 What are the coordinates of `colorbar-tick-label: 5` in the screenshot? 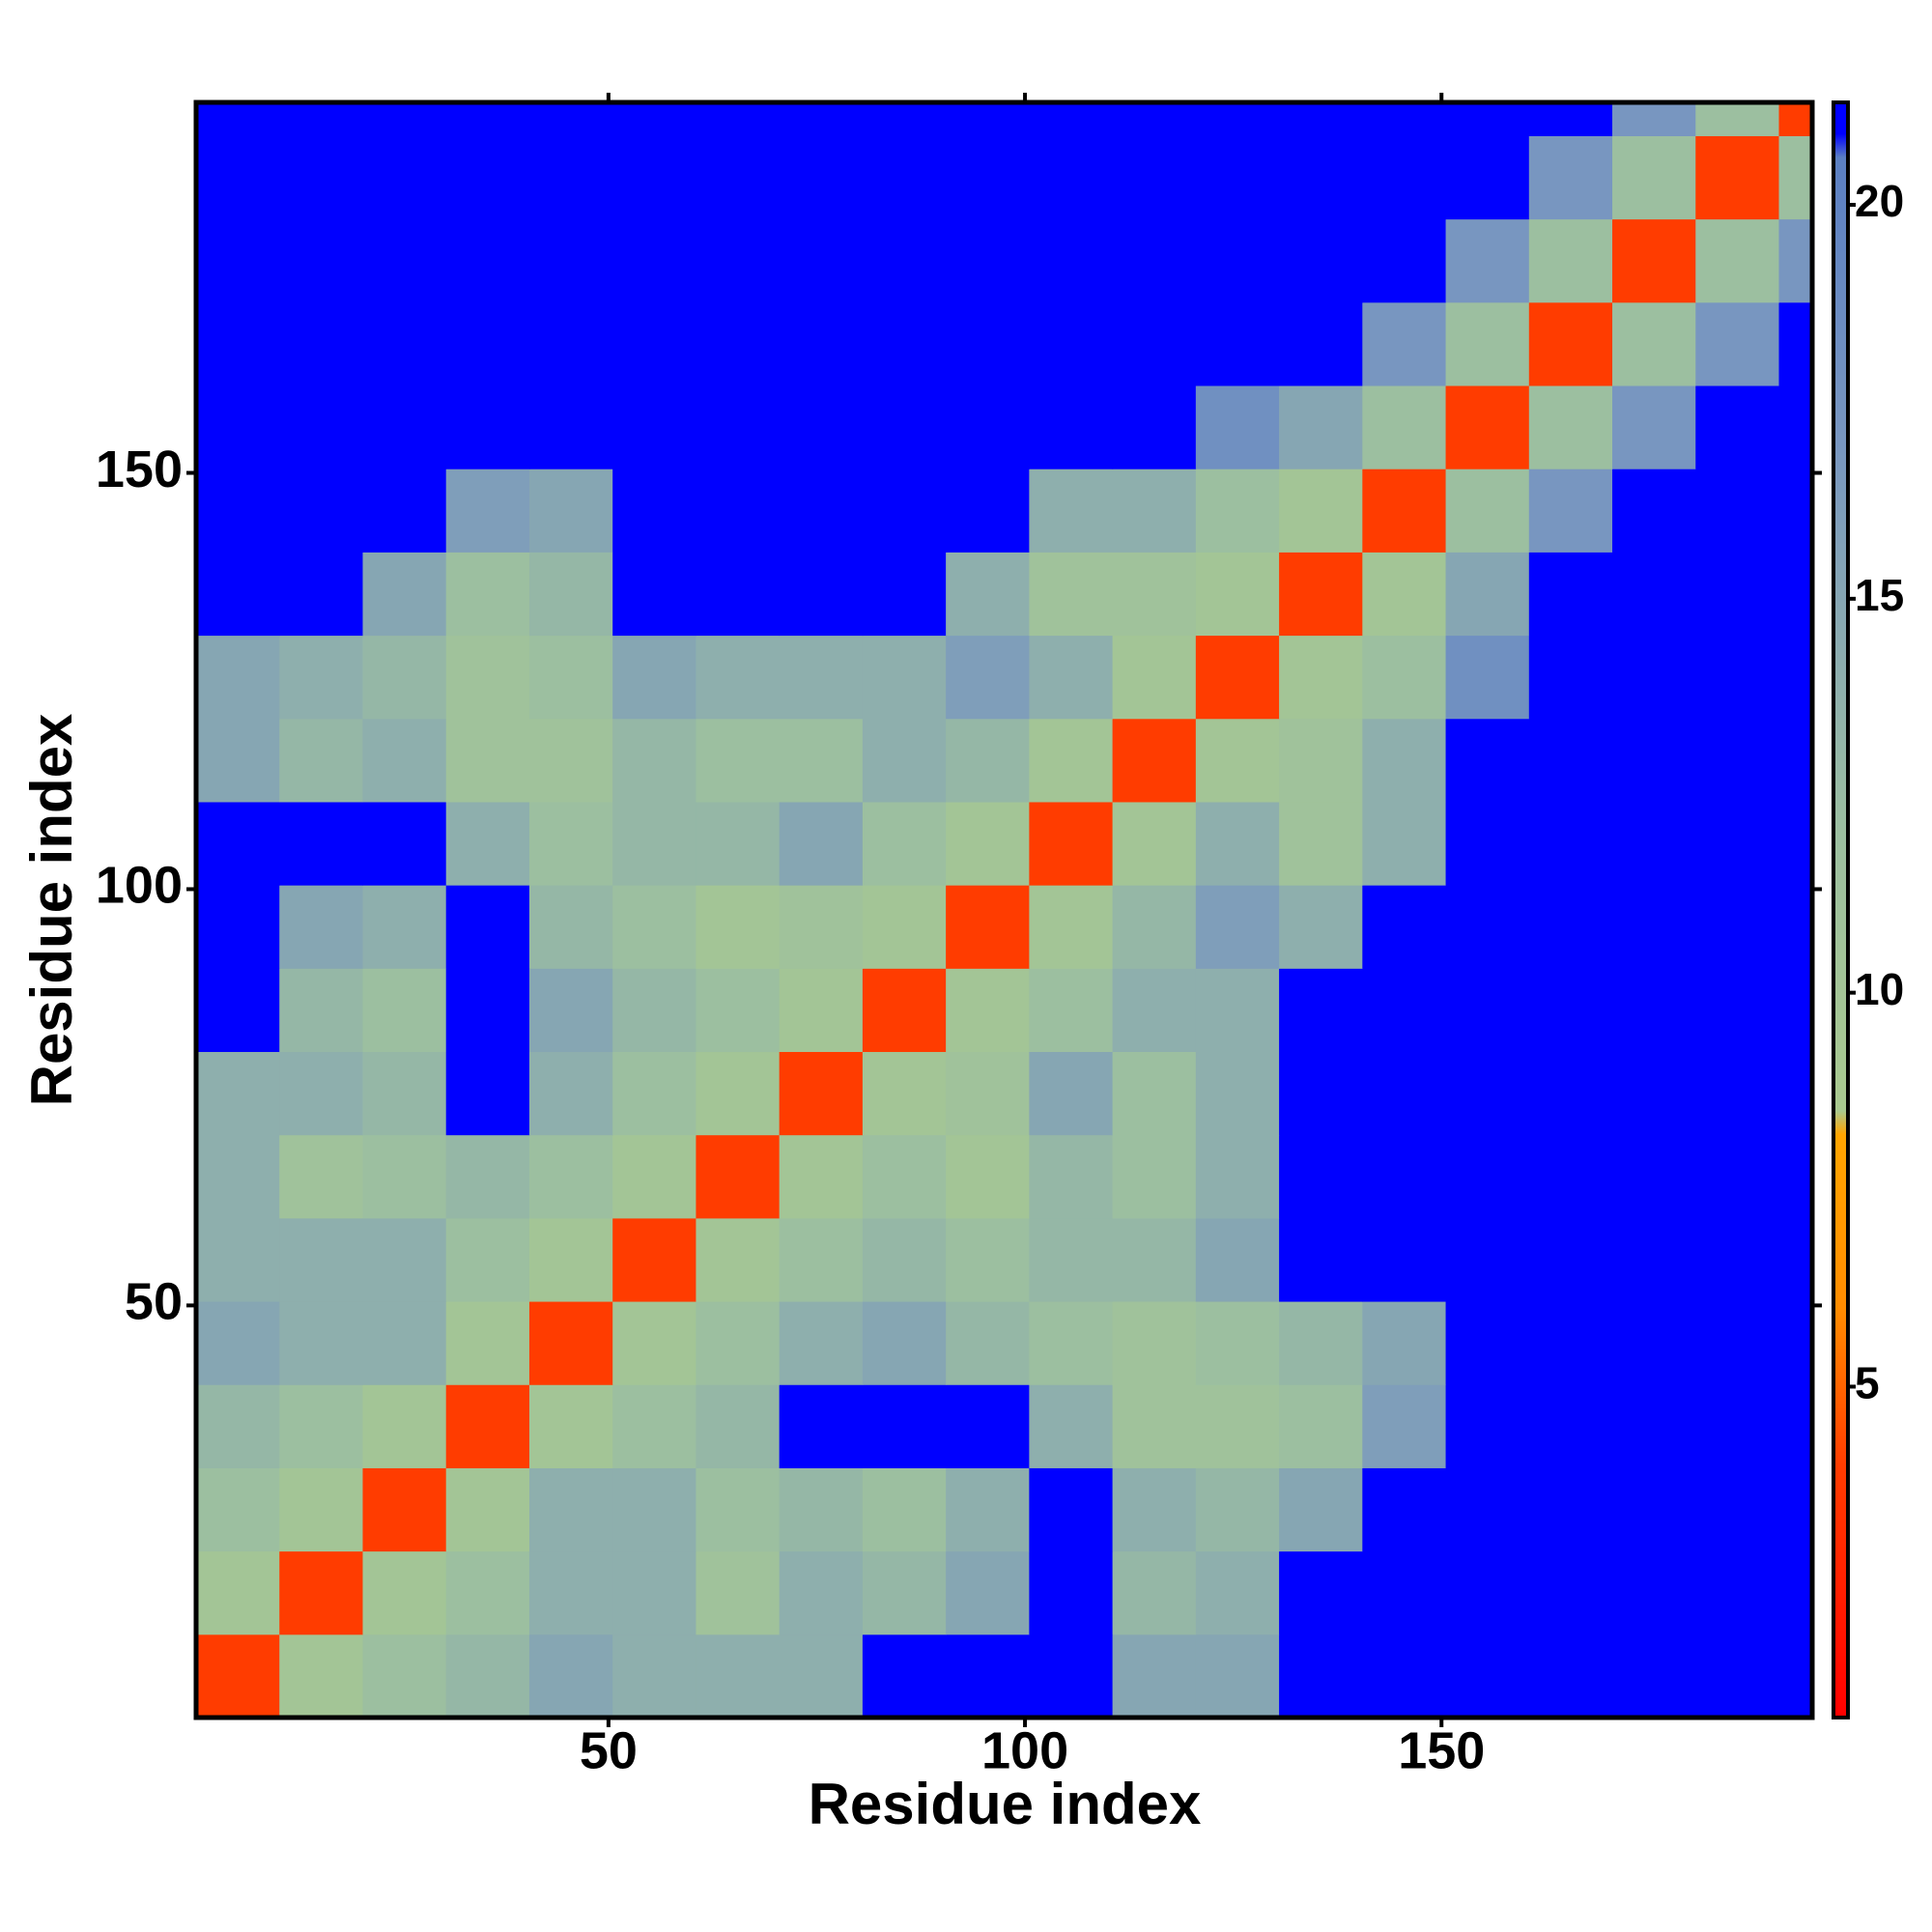 It's located at (1867, 1383).